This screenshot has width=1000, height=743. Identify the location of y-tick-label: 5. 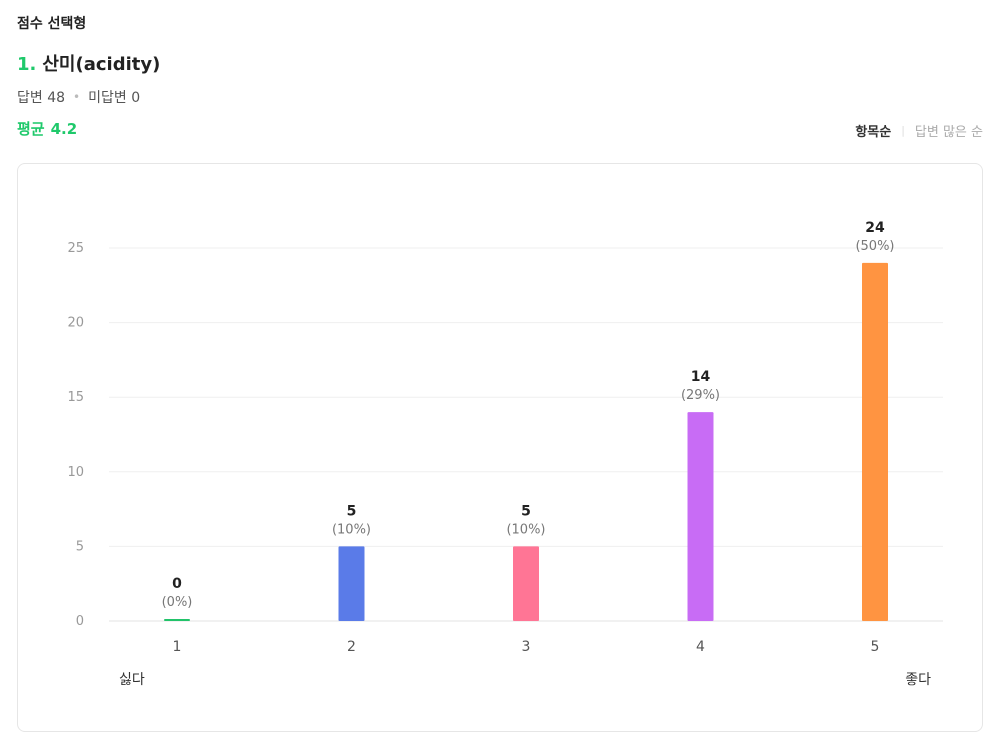
(80, 546).